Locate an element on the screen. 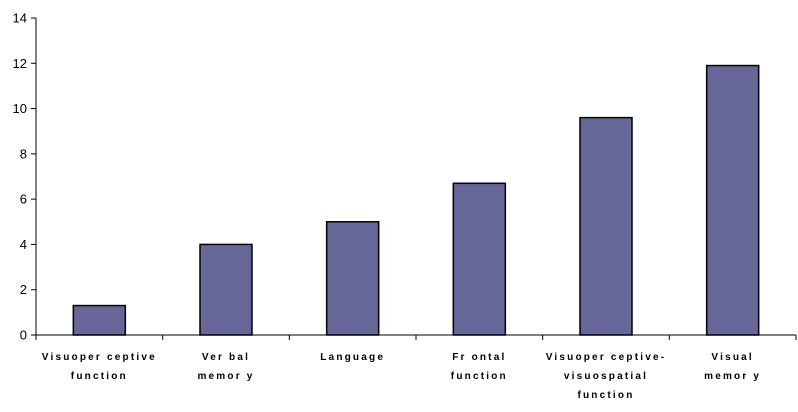  y-tick-label: 4 is located at coordinates (23, 244).